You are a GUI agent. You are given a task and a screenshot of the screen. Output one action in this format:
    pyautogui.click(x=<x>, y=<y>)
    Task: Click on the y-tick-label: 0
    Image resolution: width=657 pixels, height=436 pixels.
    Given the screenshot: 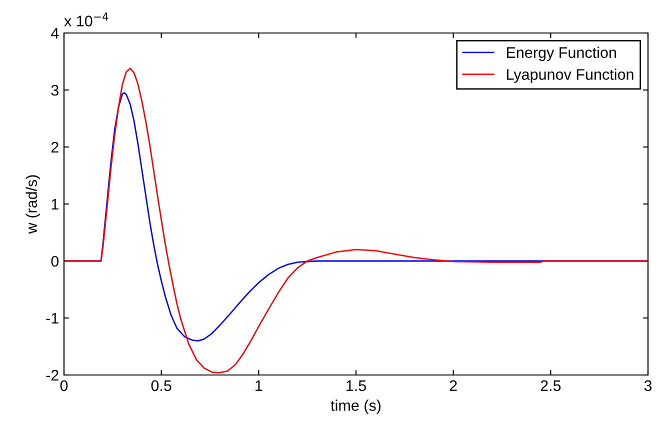 What is the action you would take?
    pyautogui.click(x=55, y=261)
    